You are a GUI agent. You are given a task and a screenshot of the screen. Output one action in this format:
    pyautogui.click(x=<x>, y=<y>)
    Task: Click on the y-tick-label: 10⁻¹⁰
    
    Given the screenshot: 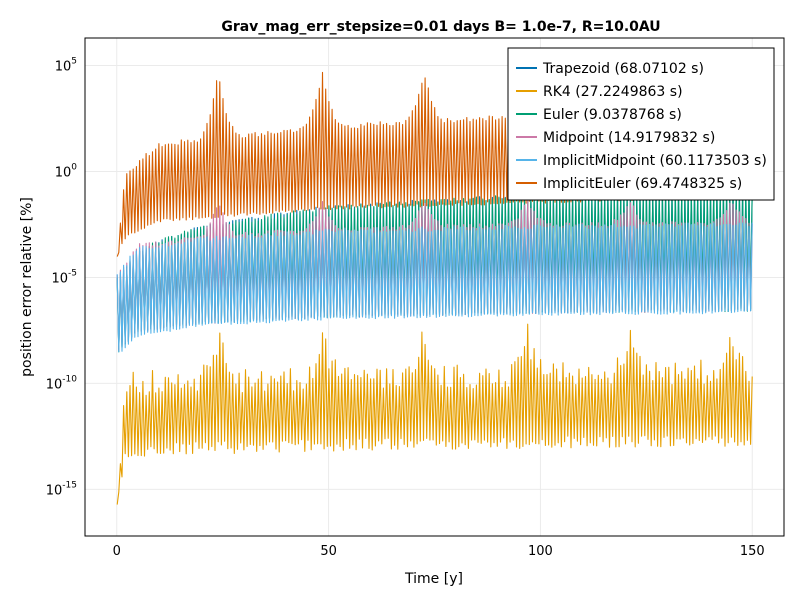 What is the action you would take?
    pyautogui.click(x=62, y=383)
    